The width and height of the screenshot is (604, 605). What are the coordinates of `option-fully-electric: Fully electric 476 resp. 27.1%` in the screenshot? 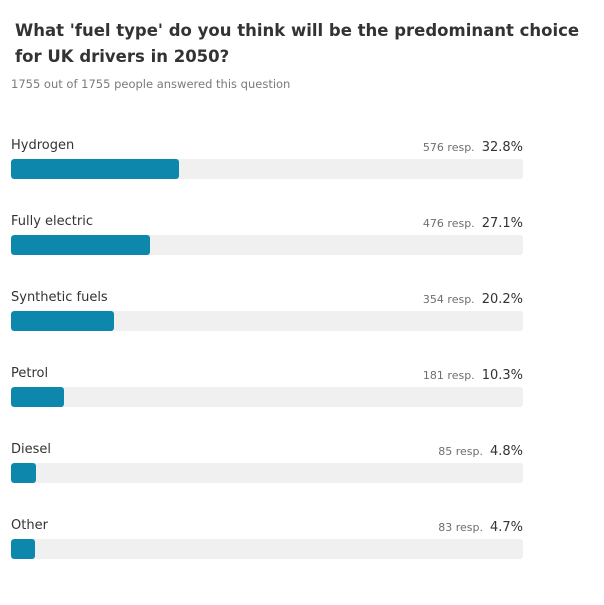 It's located at (267, 240).